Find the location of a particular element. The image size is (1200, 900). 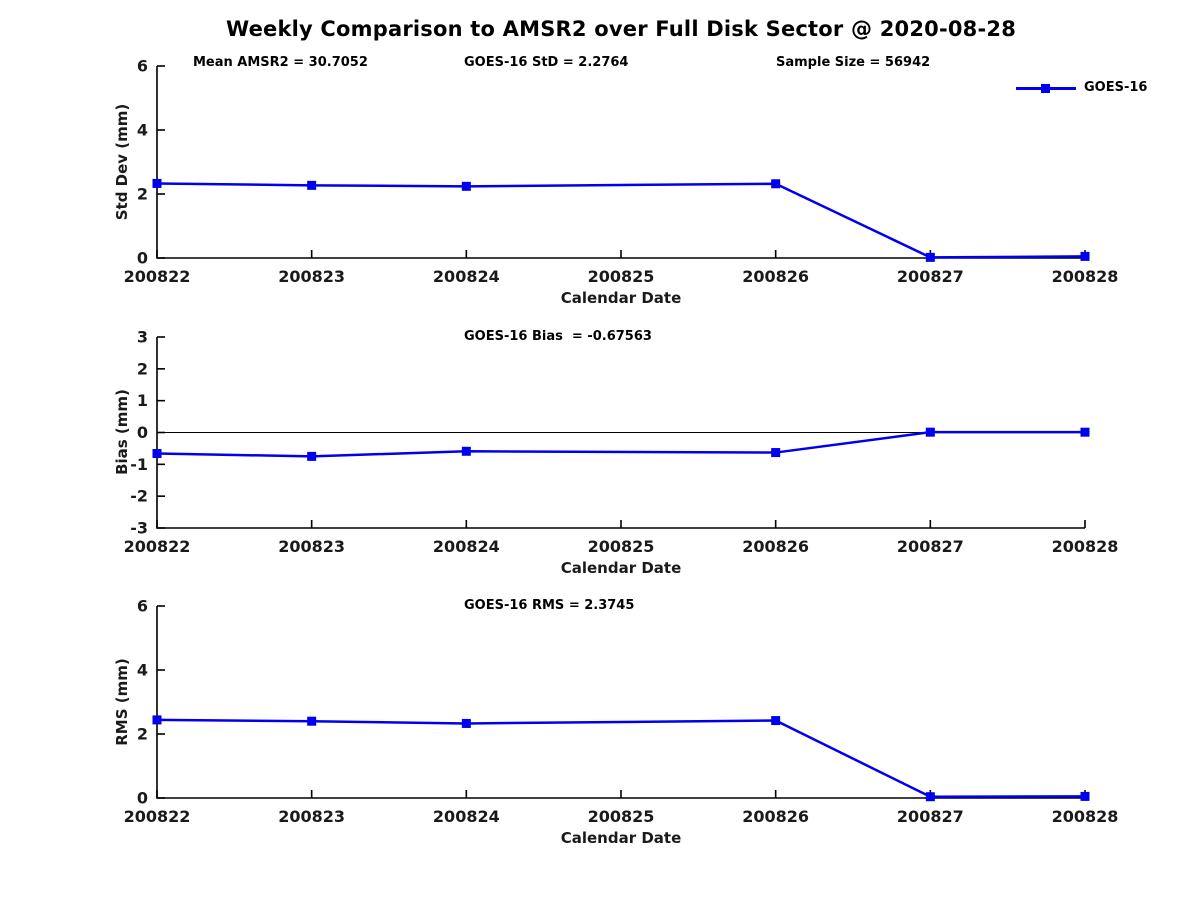

annotation-sample-size: Sample Size = 56942 is located at coordinates (853, 62).